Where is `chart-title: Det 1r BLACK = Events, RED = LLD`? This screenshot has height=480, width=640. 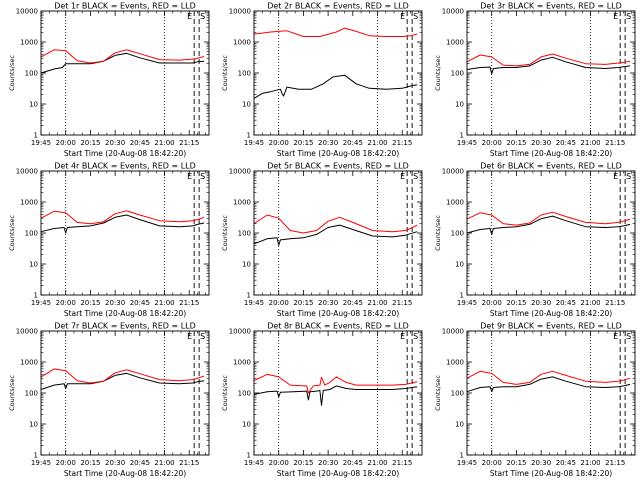
chart-title: Det 1r BLACK = Events, RED = LLD is located at coordinates (125, 6).